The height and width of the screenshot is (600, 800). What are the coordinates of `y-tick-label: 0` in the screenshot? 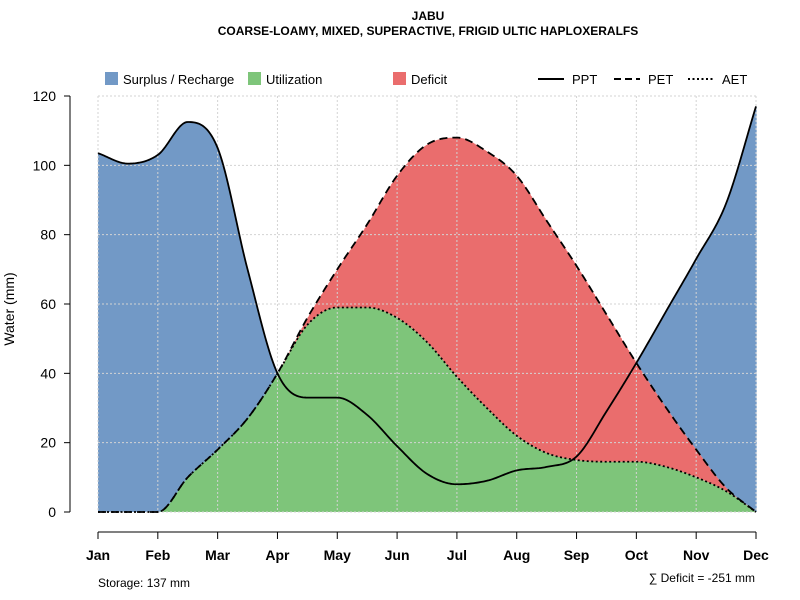 It's located at (52, 512).